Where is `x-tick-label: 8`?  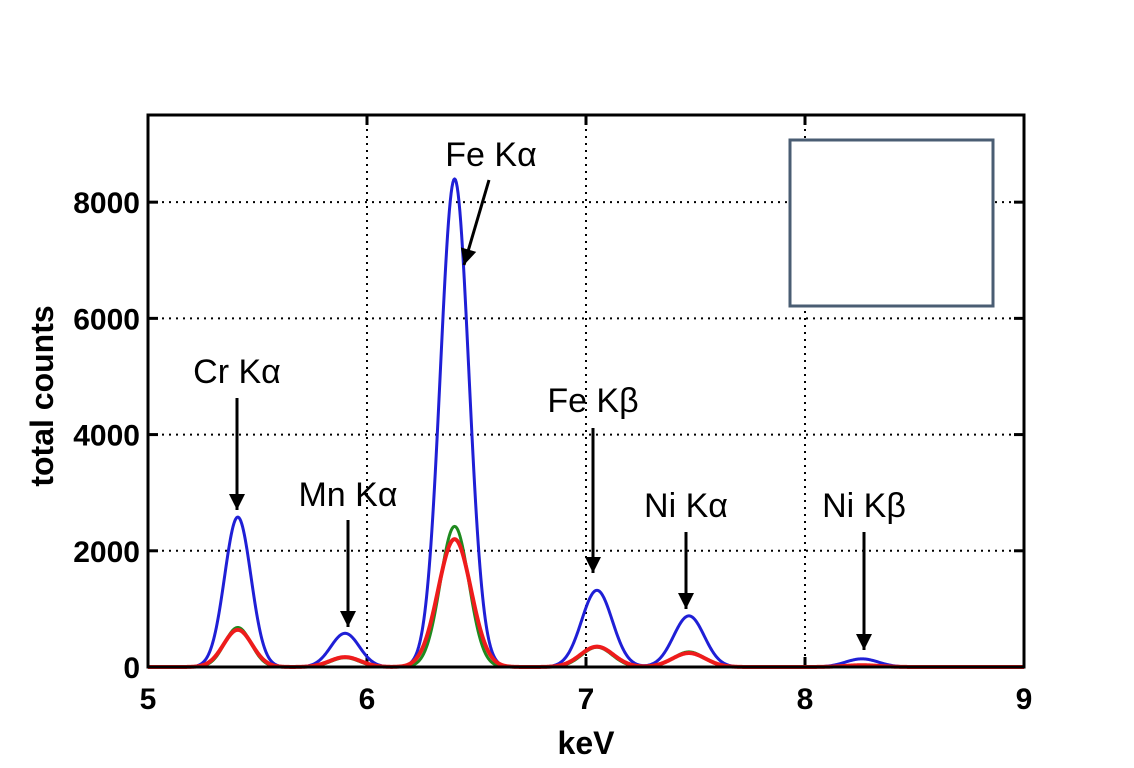
x-tick-label: 8 is located at coordinates (805, 699).